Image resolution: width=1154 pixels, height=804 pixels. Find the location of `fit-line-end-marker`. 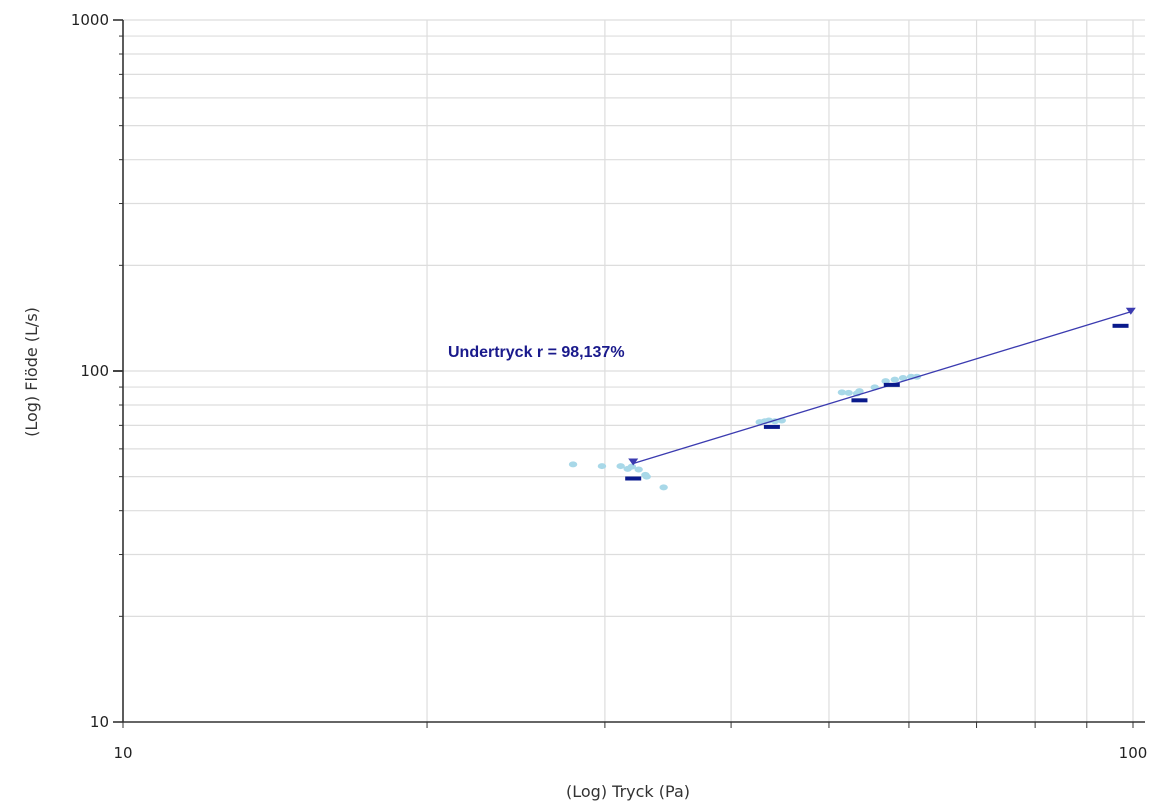

fit-line-end-marker is located at coordinates (1130, 311).